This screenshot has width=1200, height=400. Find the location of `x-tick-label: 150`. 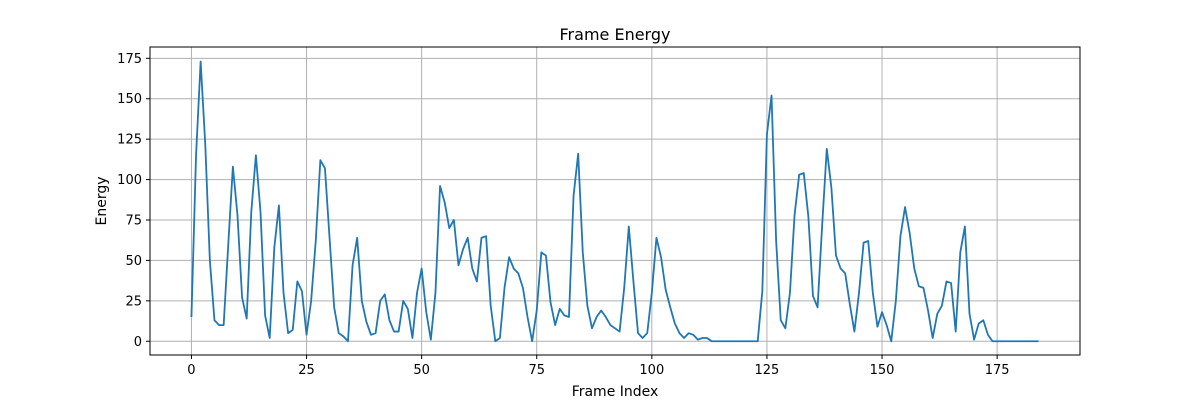

x-tick-label: 150 is located at coordinates (882, 370).